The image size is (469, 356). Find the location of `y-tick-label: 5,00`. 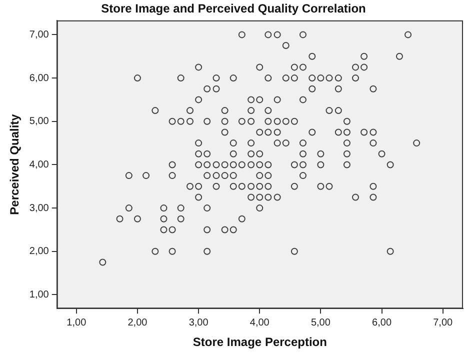

y-tick-label: 5,00 is located at coordinates (39, 122).